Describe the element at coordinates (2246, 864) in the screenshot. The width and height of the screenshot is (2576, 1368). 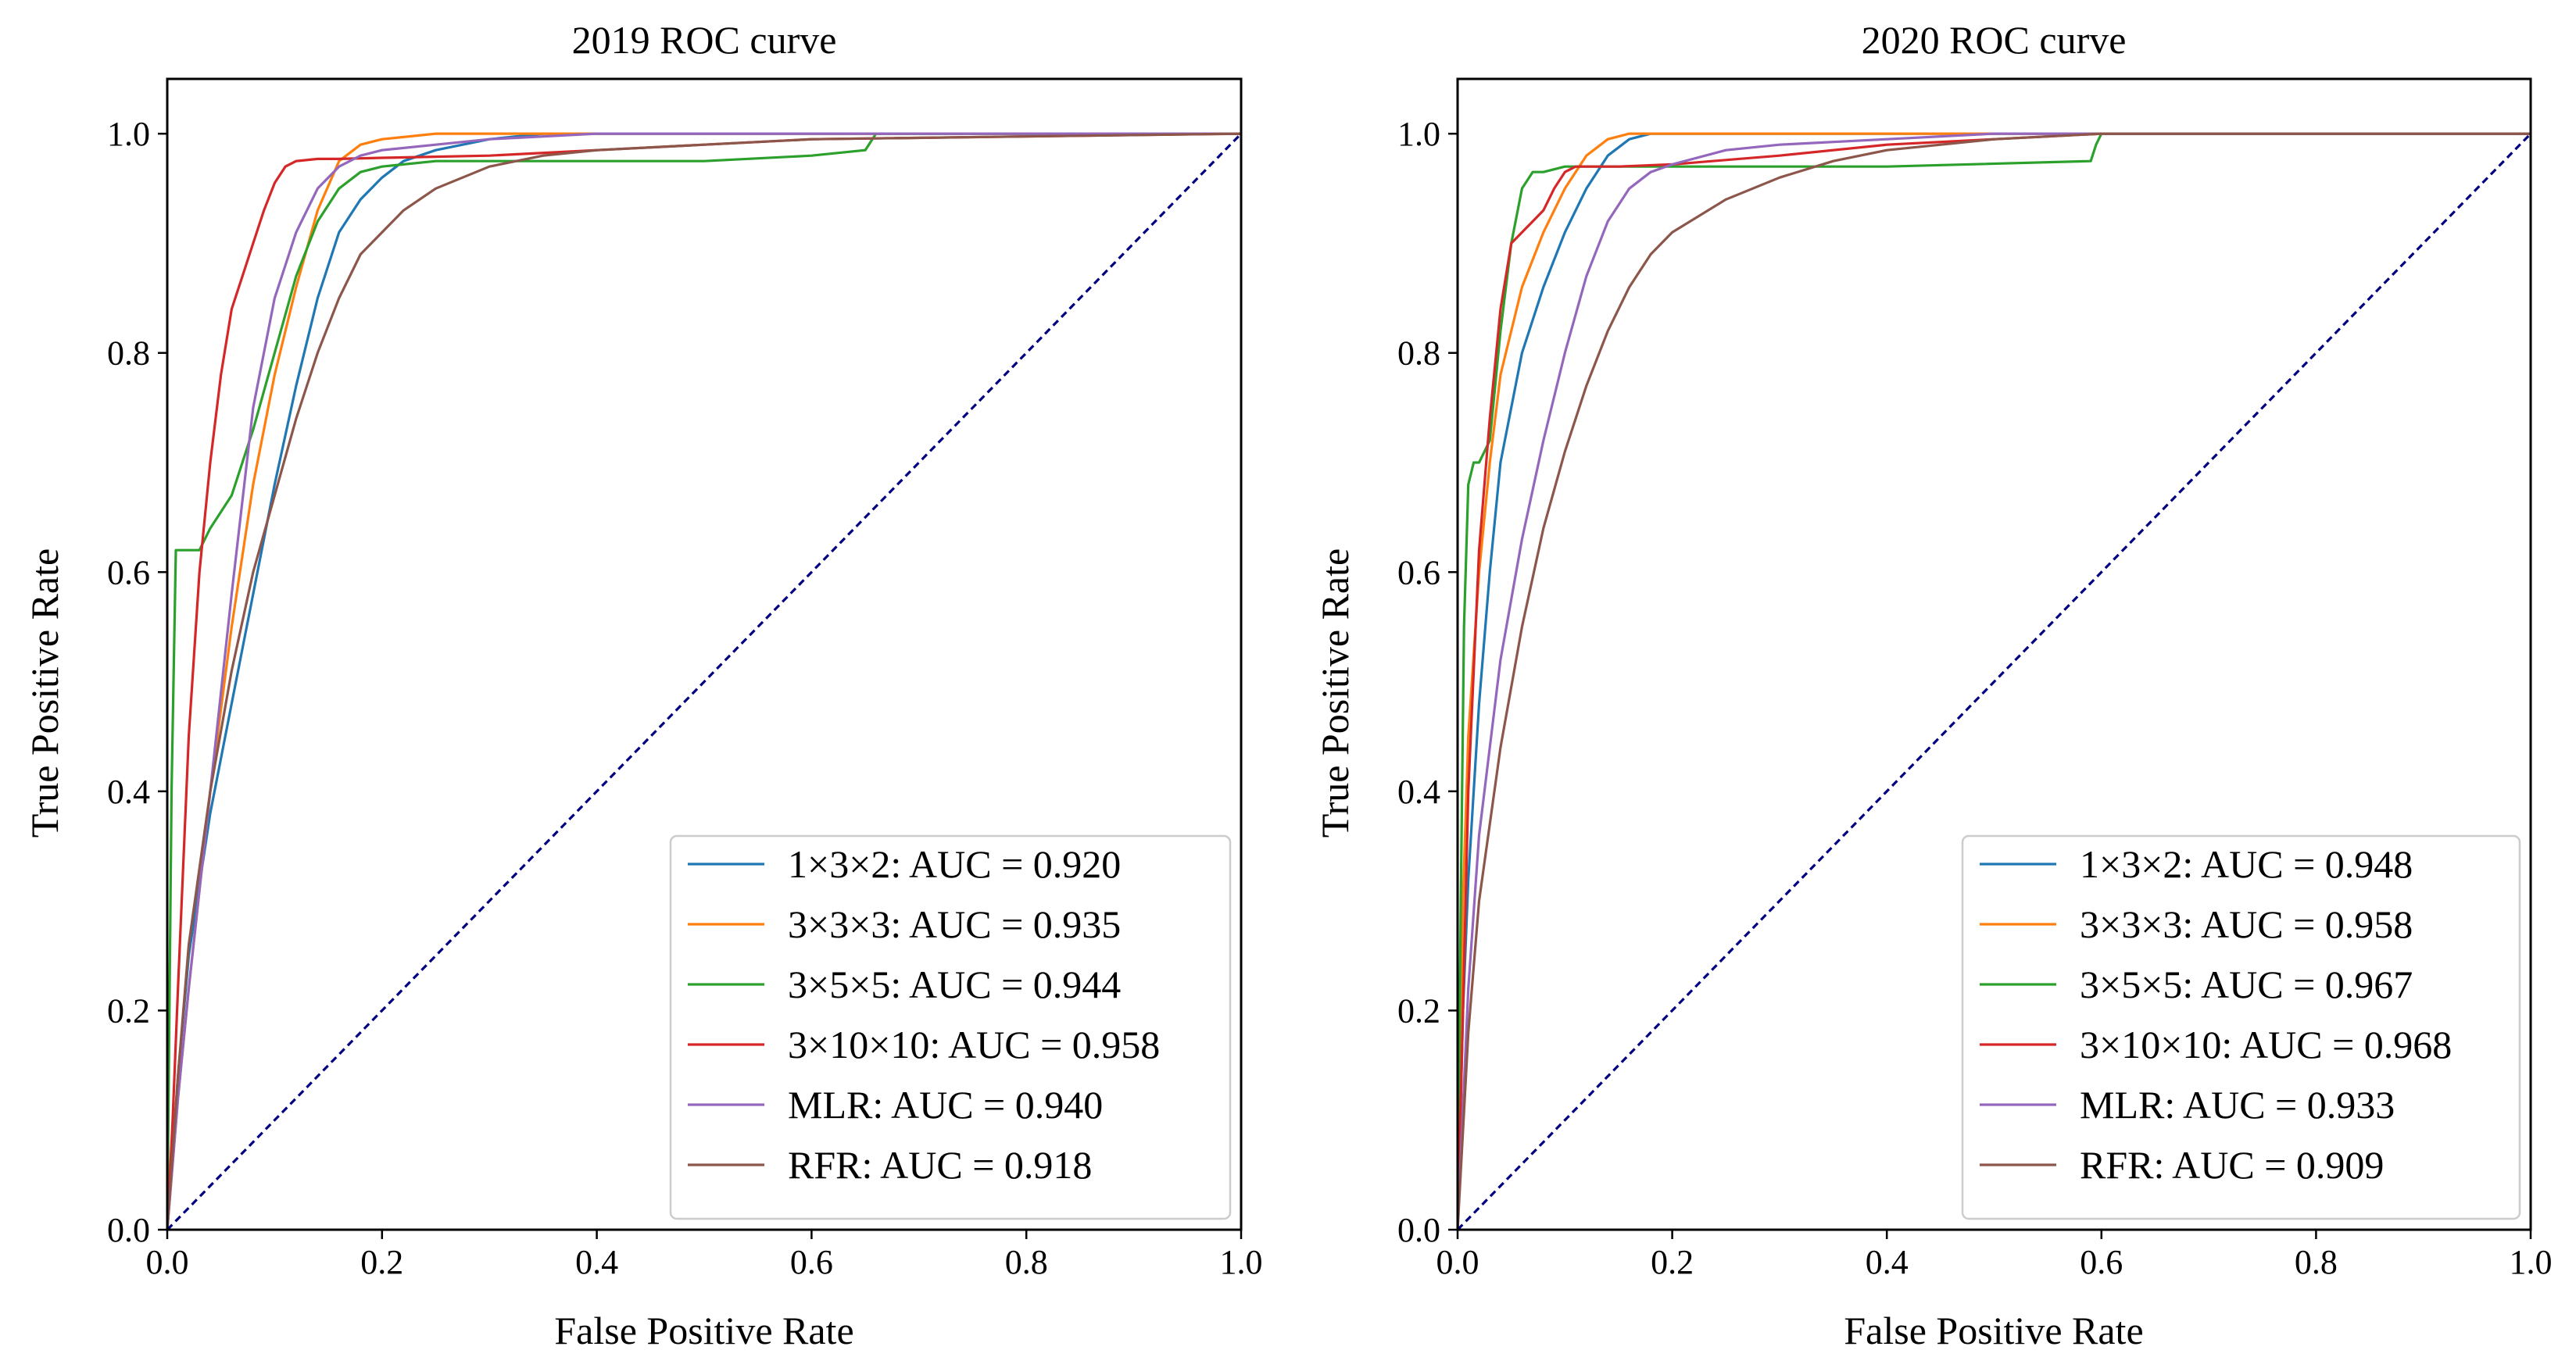
I see `legend-entry: 1×3×2: AUC = 0.948` at that location.